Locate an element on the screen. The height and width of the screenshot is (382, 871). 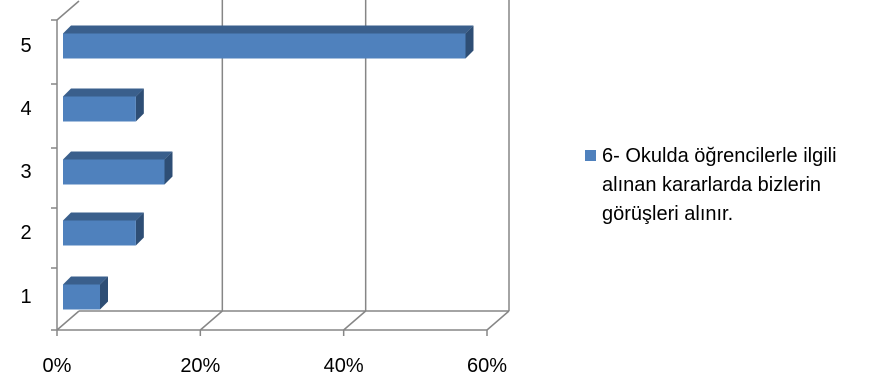
y-axis-top-edge is located at coordinates (68, 10).